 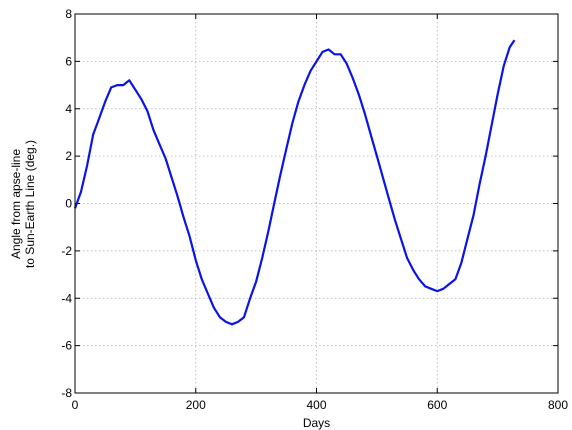 I want to click on y-tick-label: 2, so click(x=68, y=156).